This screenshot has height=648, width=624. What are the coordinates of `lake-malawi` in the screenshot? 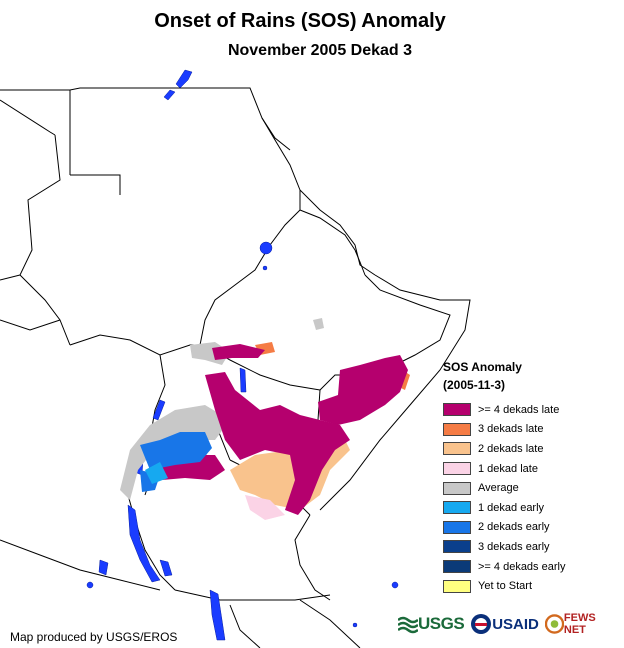 It's located at (217, 615).